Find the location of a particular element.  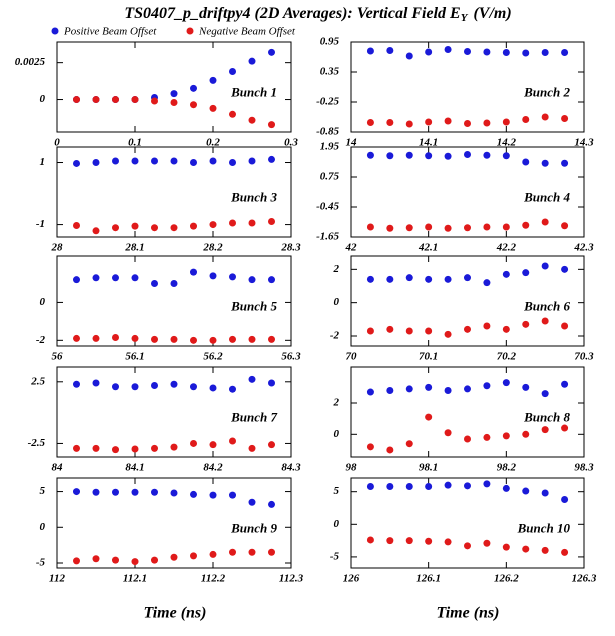

legend-marker is located at coordinates (190, 31).